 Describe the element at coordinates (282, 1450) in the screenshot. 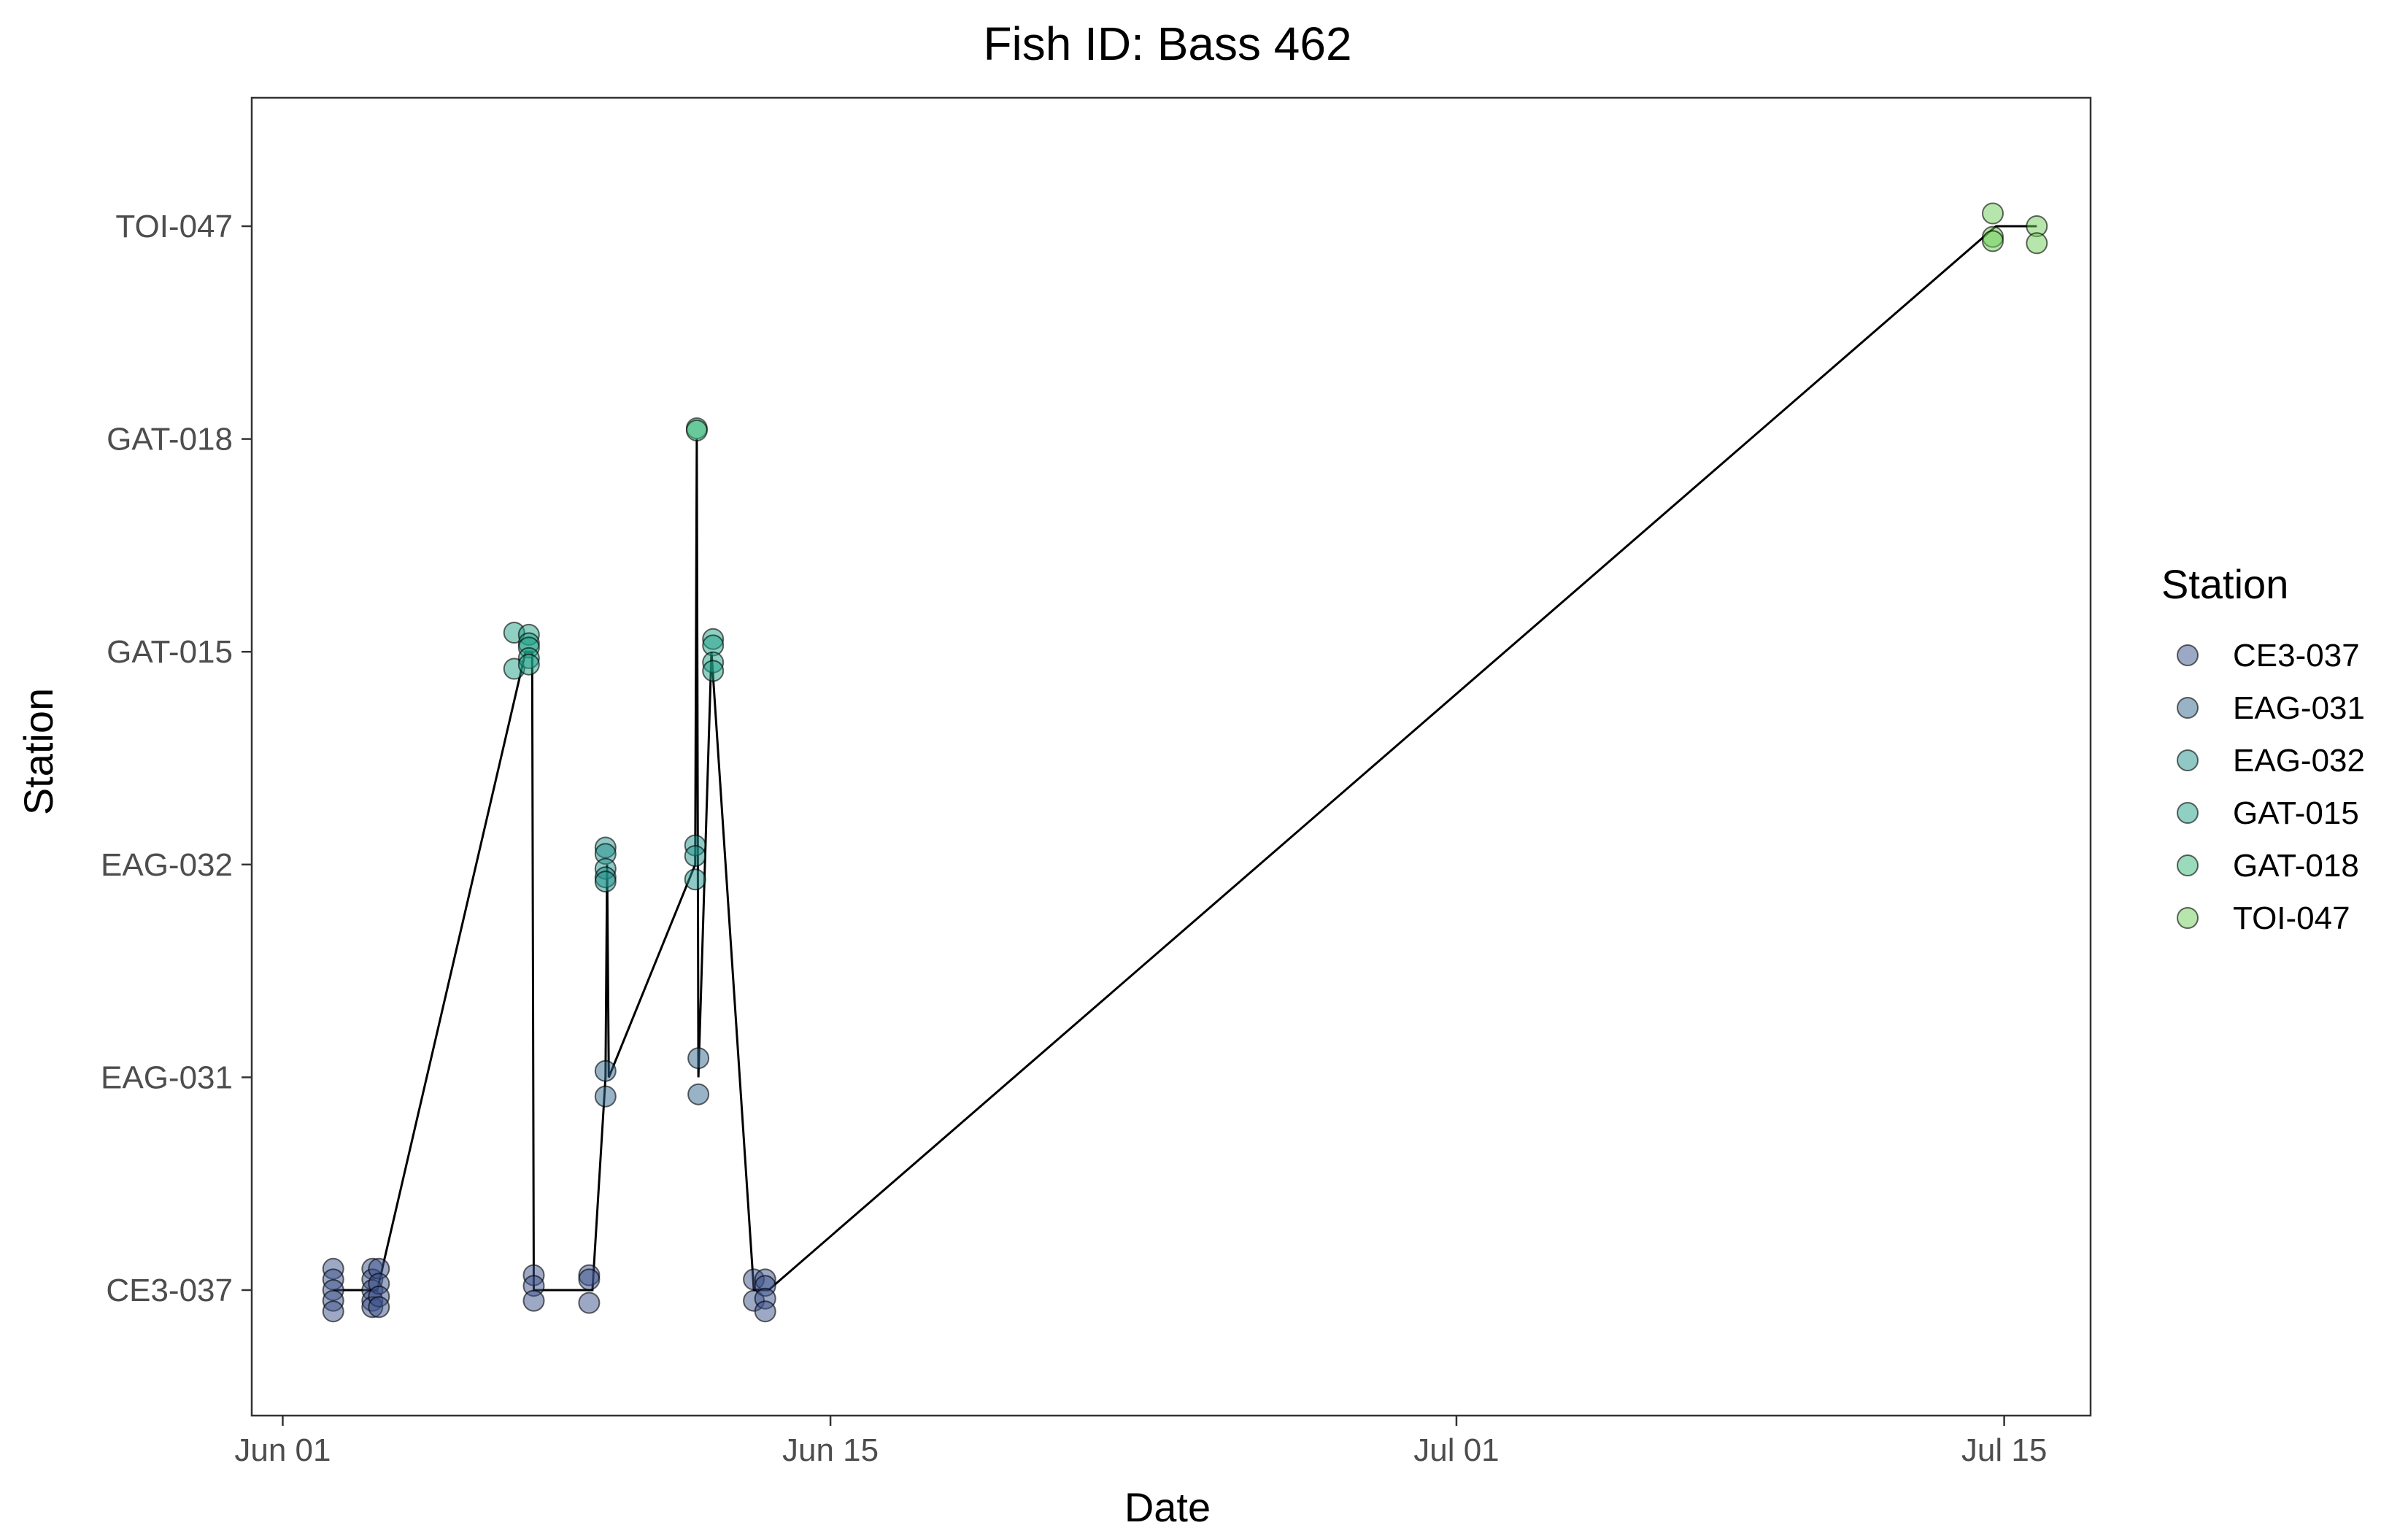

I see `x-tick-label: Jun 01` at that location.